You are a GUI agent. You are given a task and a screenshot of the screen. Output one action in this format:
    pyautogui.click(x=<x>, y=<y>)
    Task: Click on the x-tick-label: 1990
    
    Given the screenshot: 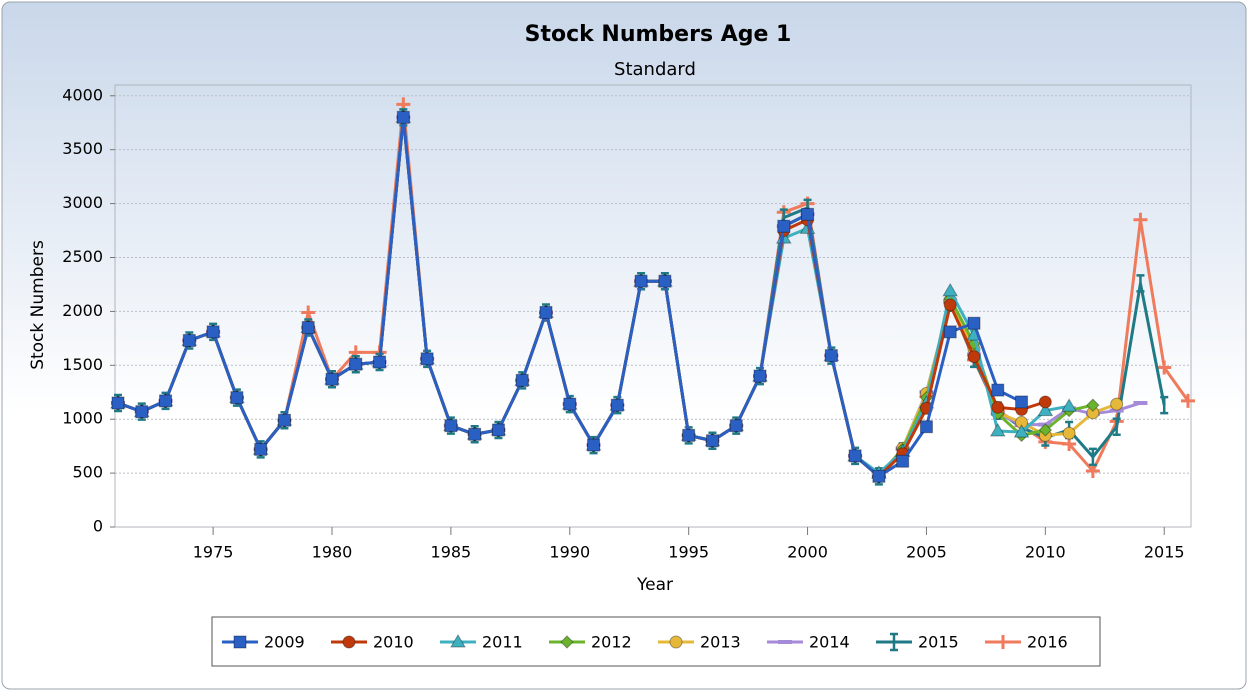 What is the action you would take?
    pyautogui.click(x=569, y=552)
    